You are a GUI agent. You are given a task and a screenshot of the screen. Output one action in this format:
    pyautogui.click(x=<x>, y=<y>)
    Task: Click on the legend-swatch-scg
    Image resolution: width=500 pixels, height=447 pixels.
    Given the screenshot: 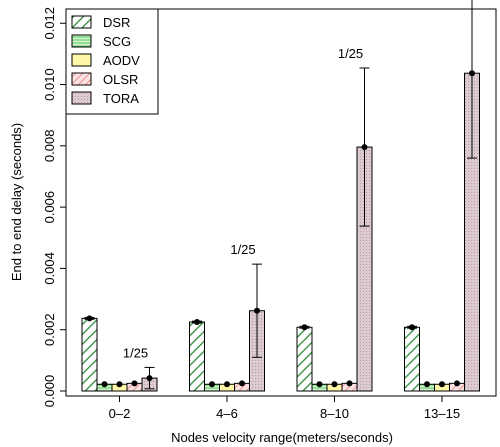 What is the action you would take?
    pyautogui.click(x=81, y=41)
    